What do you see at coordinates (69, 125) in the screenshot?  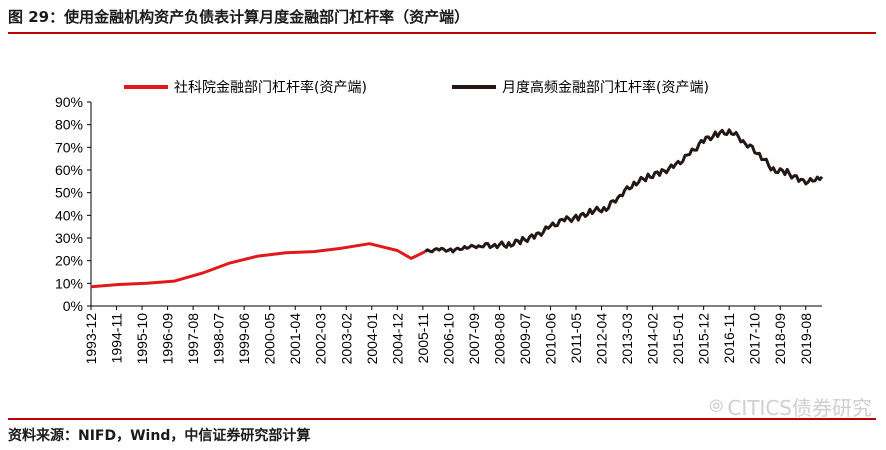 I see `y-tick-label: 80%` at bounding box center [69, 125].